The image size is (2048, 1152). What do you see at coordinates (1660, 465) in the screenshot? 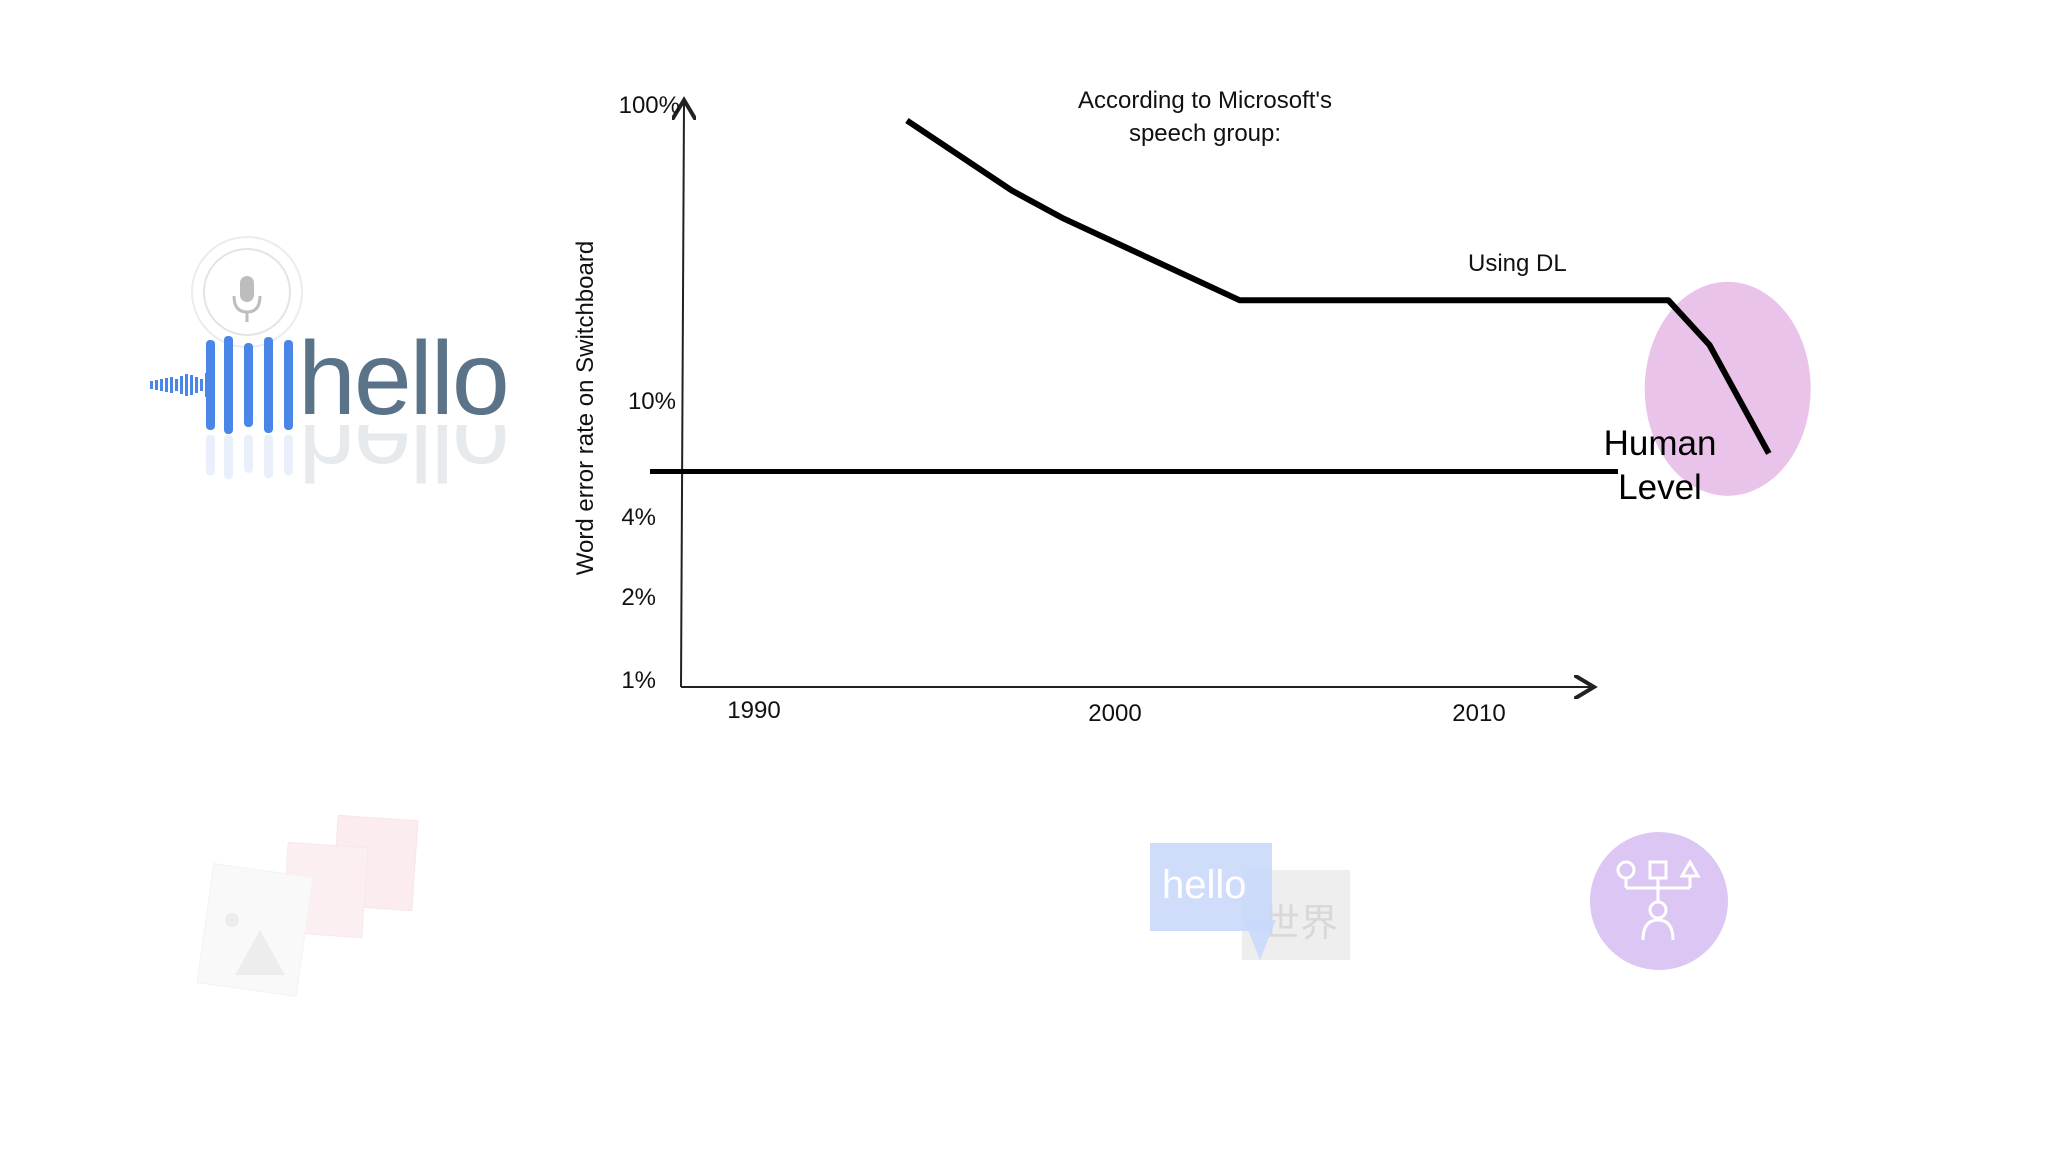
I see `human-level-label: Human Level` at bounding box center [1660, 465].